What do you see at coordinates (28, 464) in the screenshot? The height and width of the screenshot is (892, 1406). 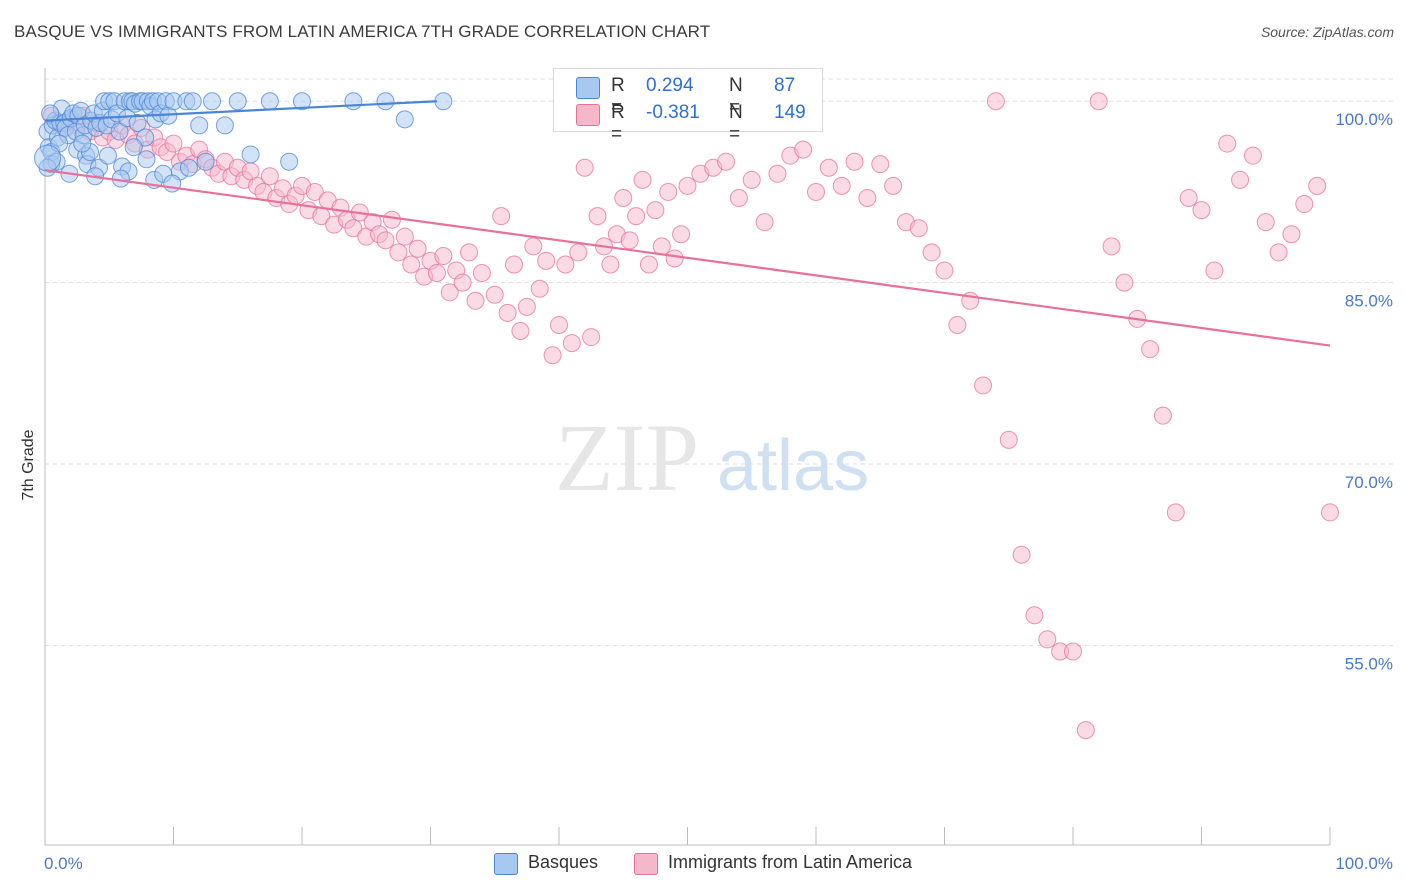 I see `y-axis-label: 7th Grade` at bounding box center [28, 464].